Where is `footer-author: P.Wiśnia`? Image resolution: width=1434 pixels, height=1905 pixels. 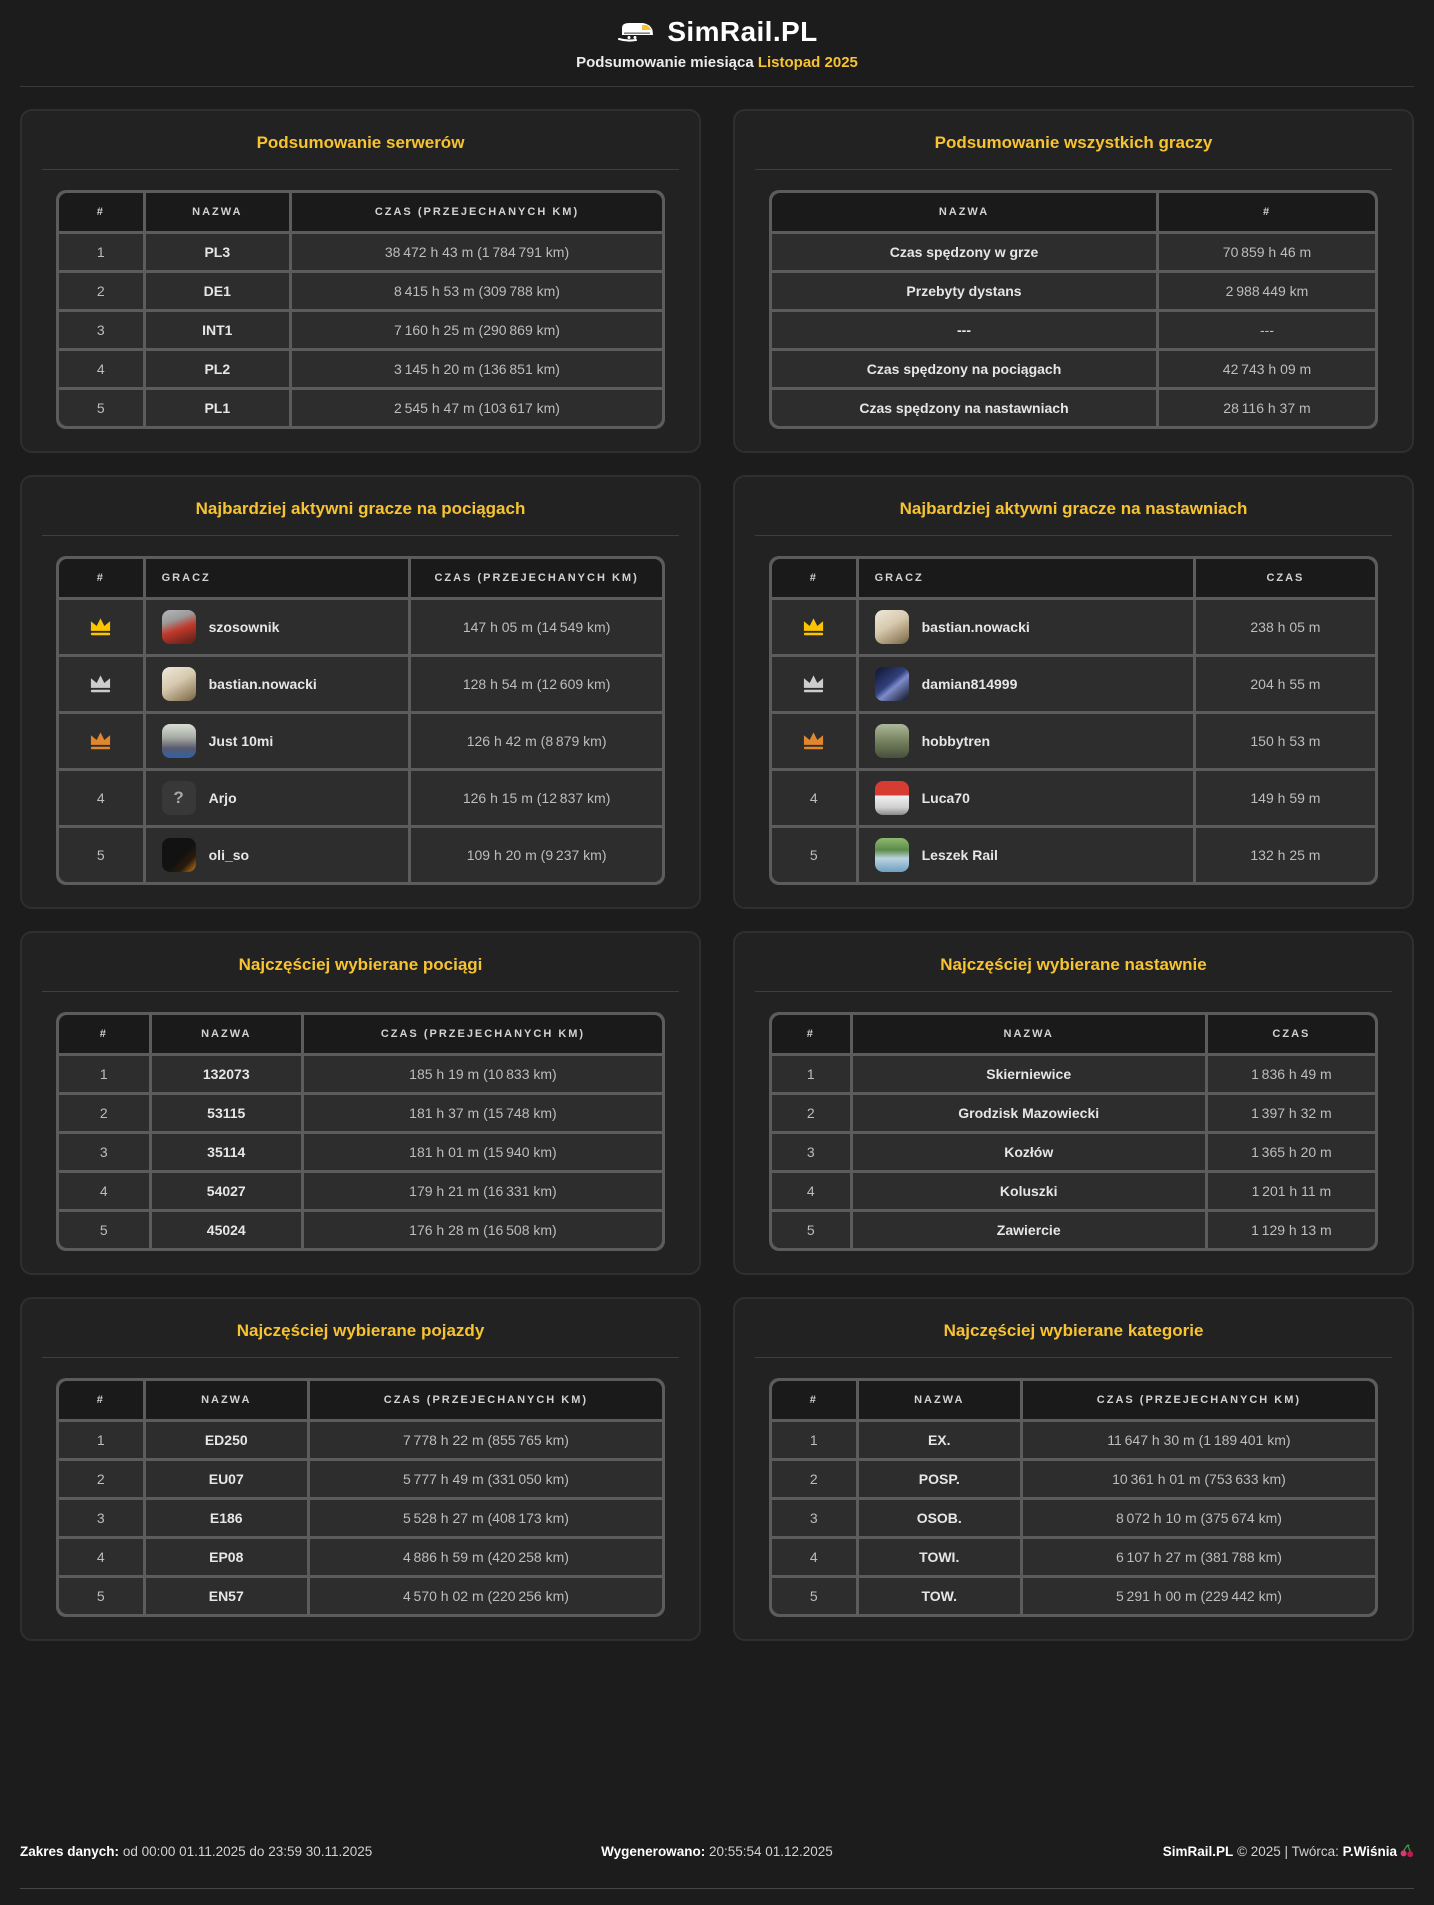
footer-author: P.Wiśnia is located at coordinates (1370, 1851).